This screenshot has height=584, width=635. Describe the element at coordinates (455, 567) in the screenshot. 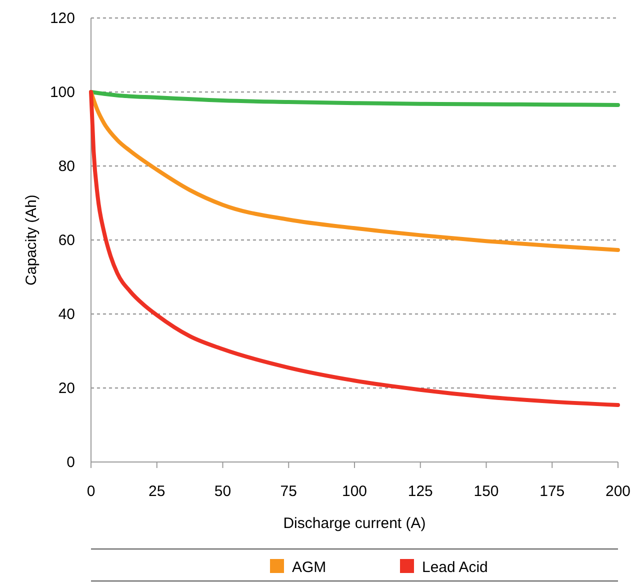

I see `legend-label: Lead Acid` at that location.